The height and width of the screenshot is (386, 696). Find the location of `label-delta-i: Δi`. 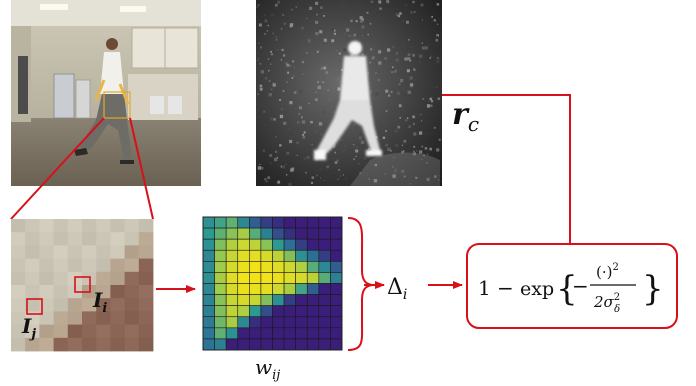

label-delta-i: Δi is located at coordinates (397, 289).